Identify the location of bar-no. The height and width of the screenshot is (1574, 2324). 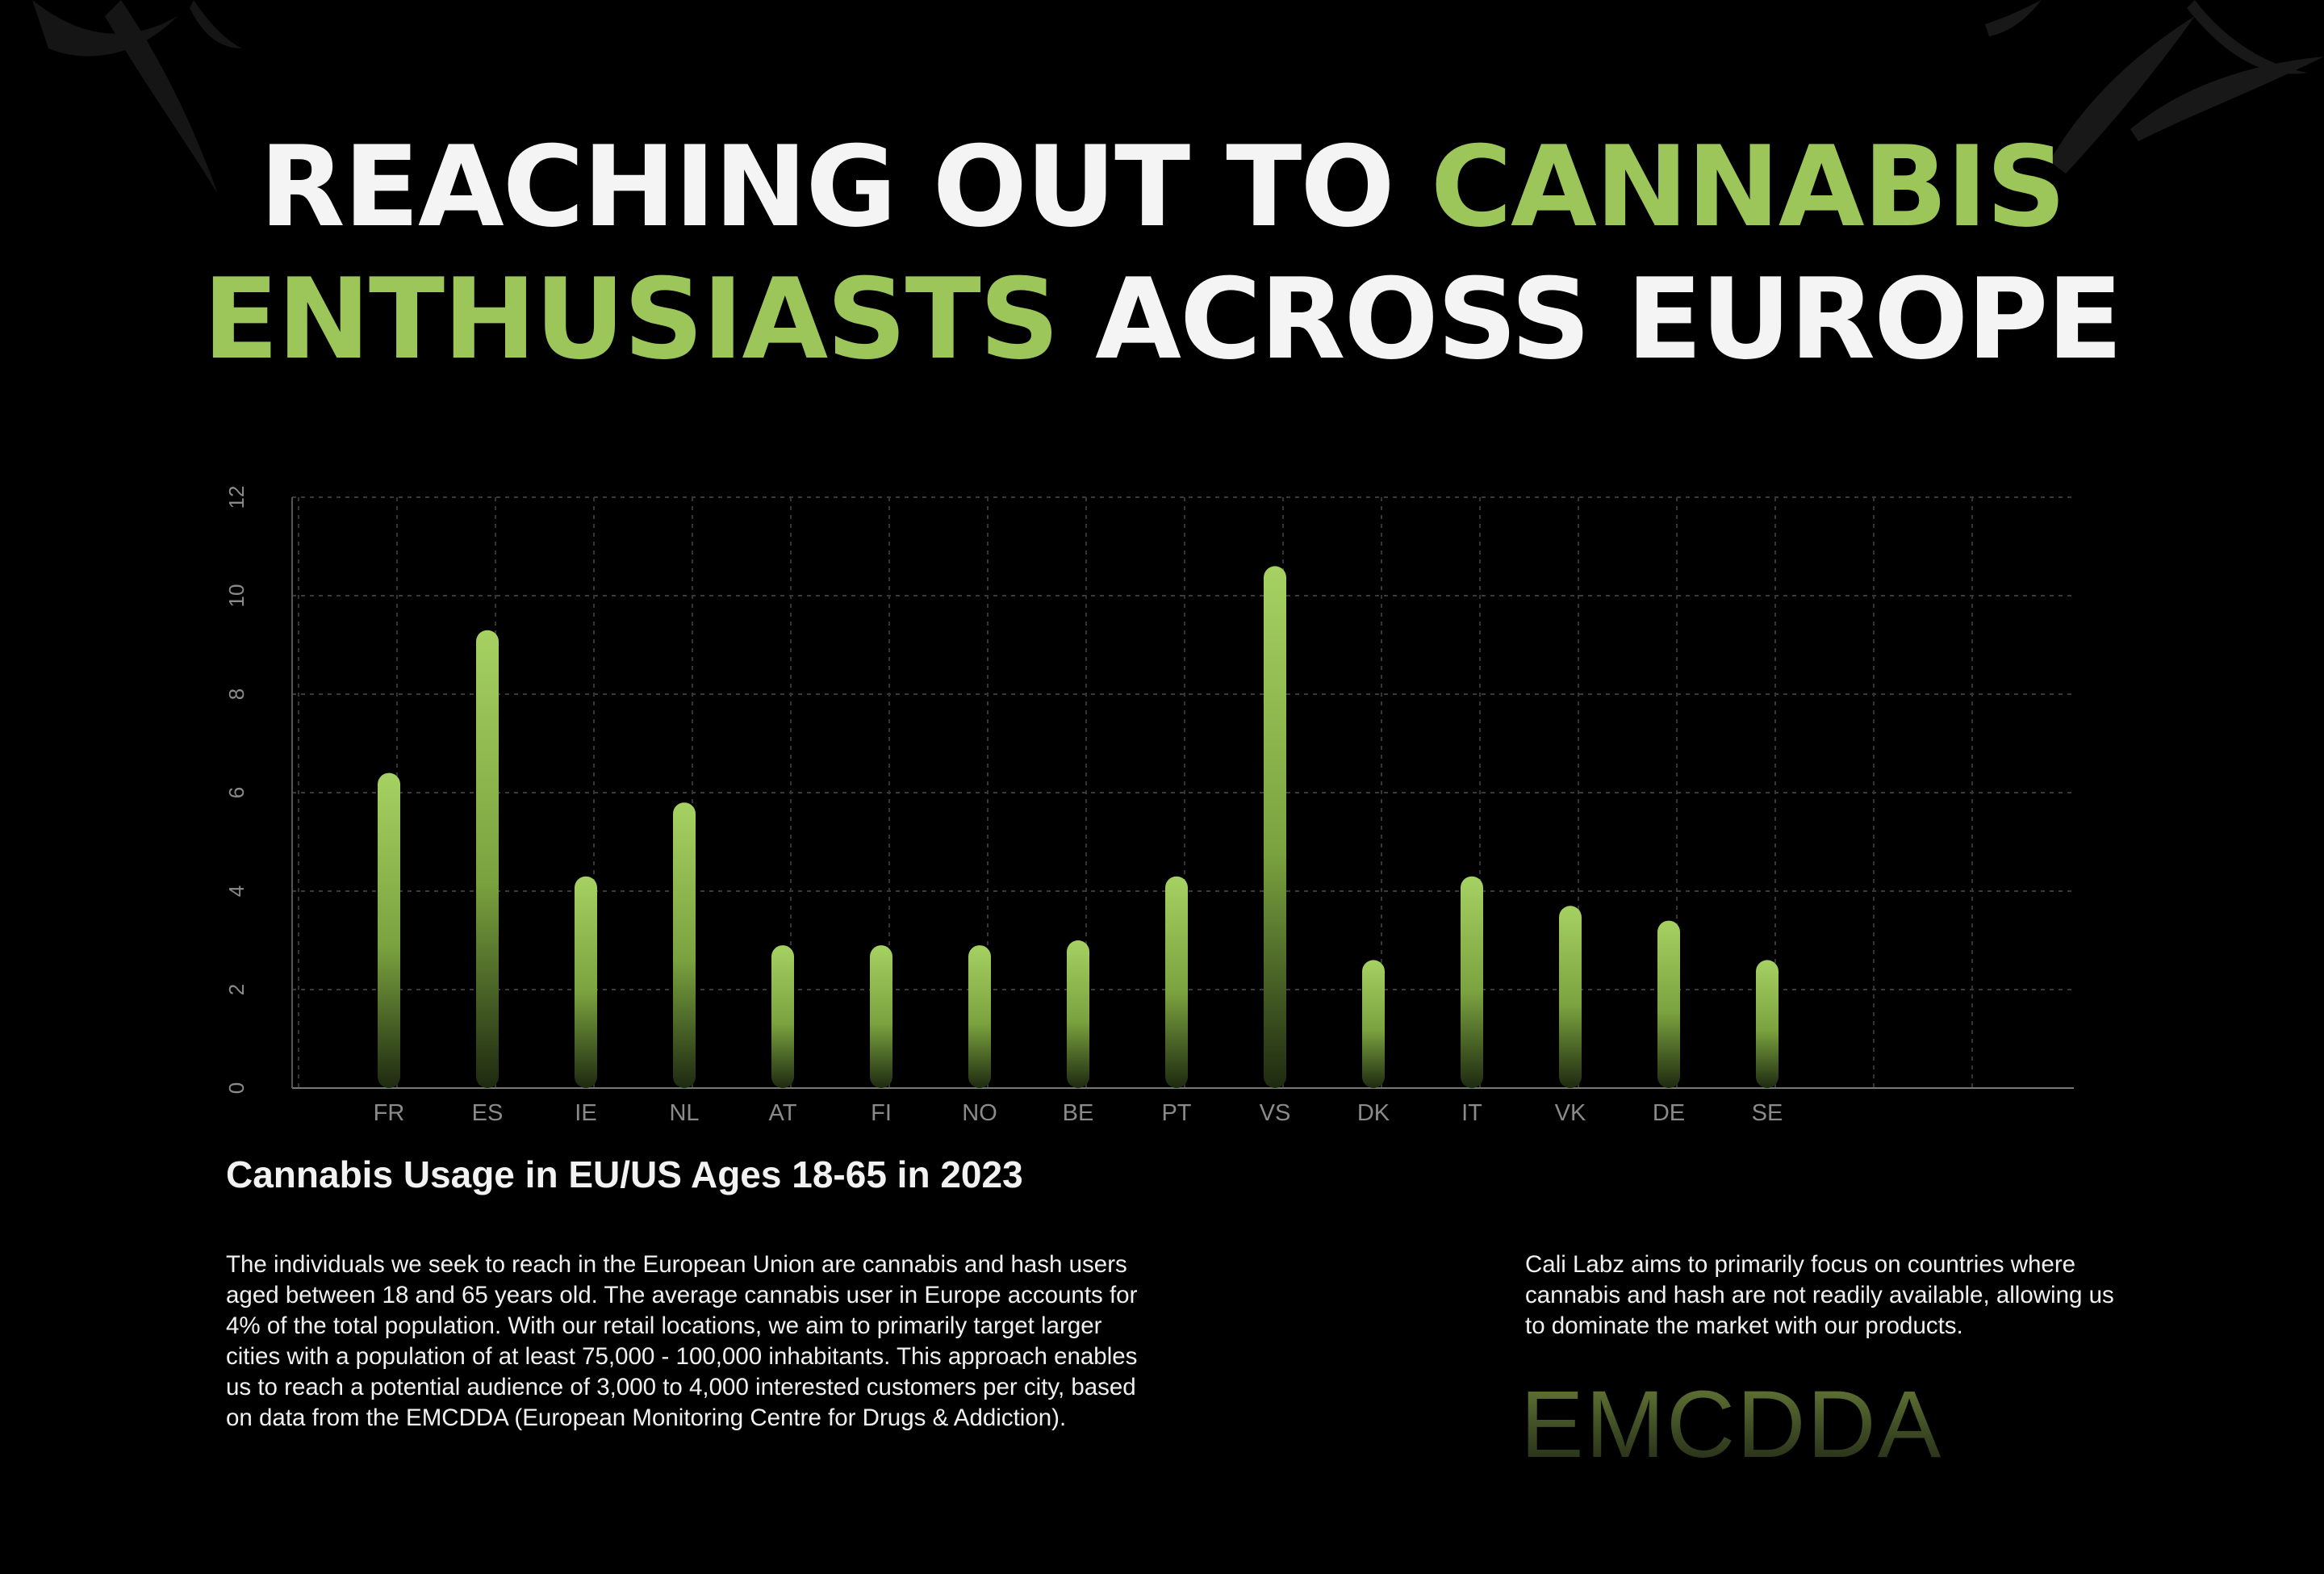
(980, 1016).